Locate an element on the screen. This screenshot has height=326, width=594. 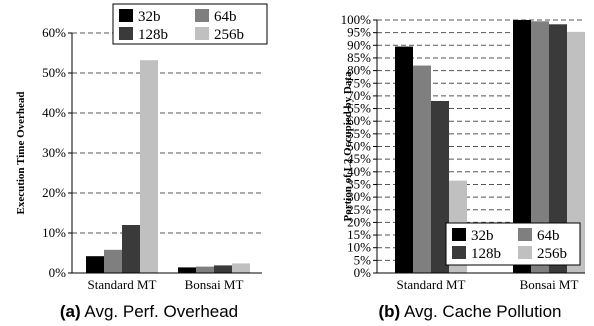
y-tick-label: 90% is located at coordinates (359, 44).